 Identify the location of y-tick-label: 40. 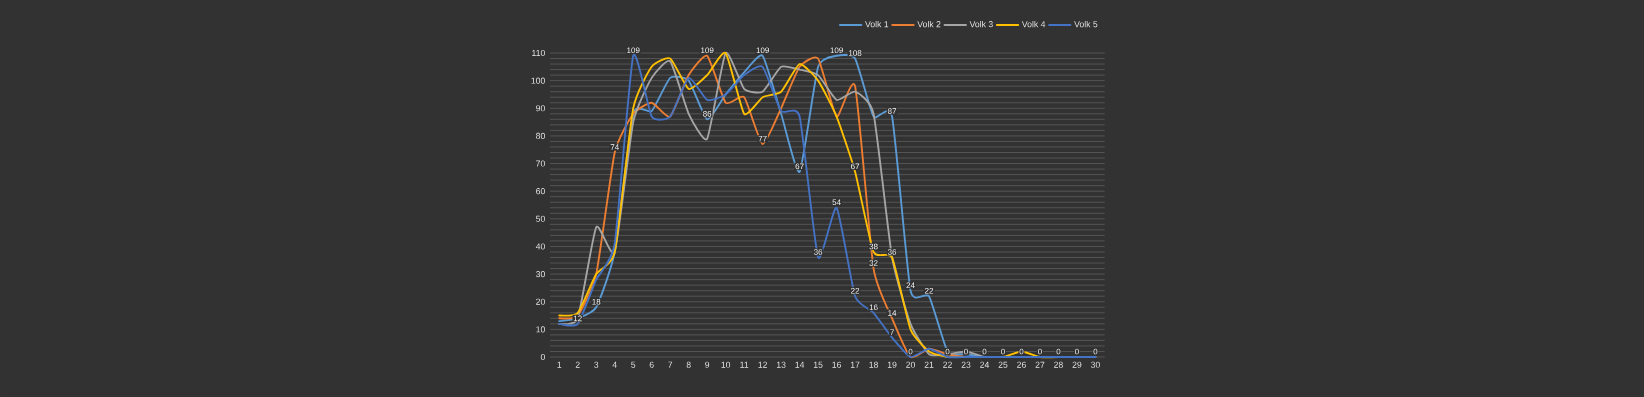
(540, 246).